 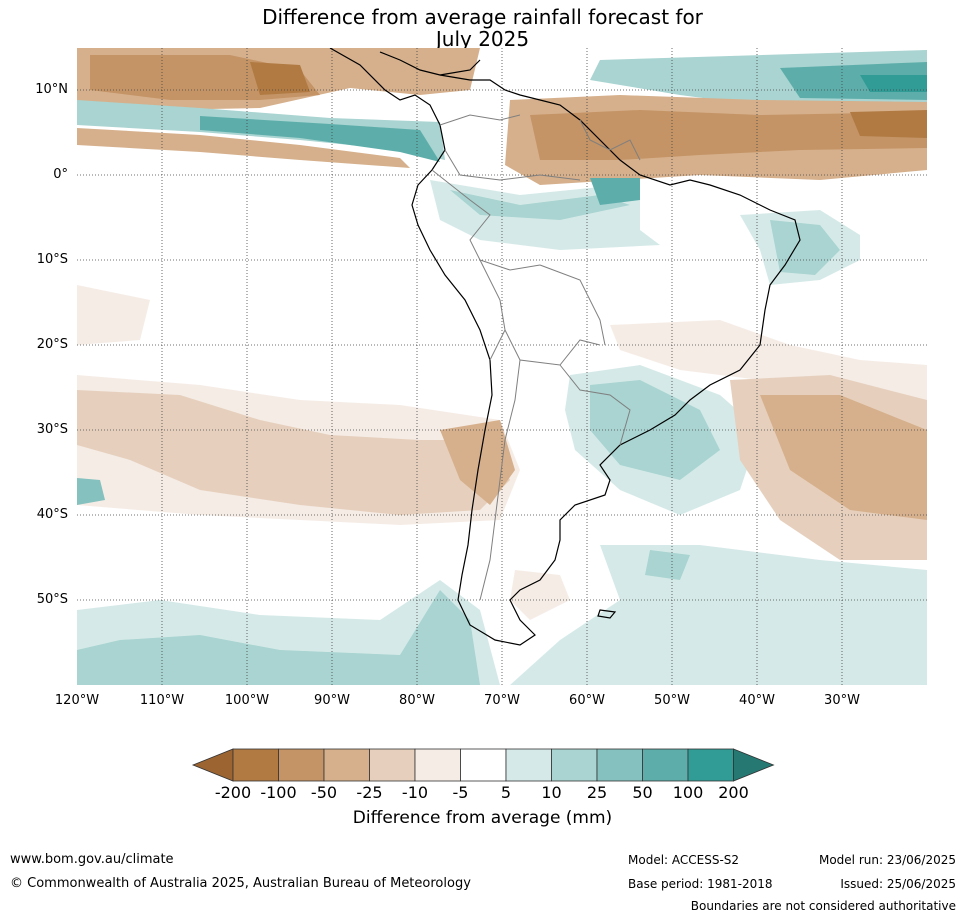 What do you see at coordinates (415, 792) in the screenshot?
I see `colorbar-tick-label: -10` at bounding box center [415, 792].